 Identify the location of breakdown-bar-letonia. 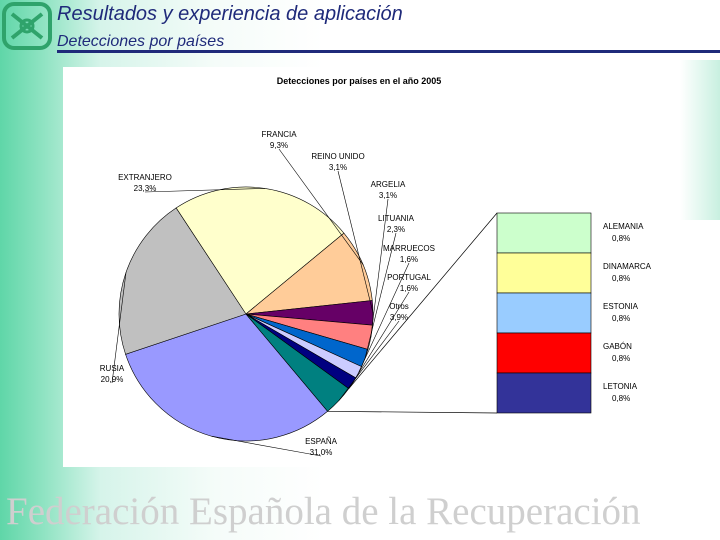
(544, 393).